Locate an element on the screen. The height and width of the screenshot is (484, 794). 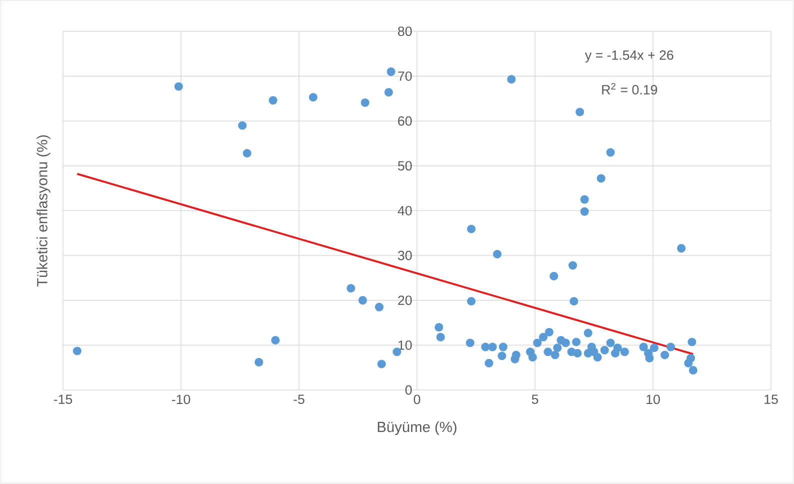
x-tick-label: -5 is located at coordinates (299, 399).